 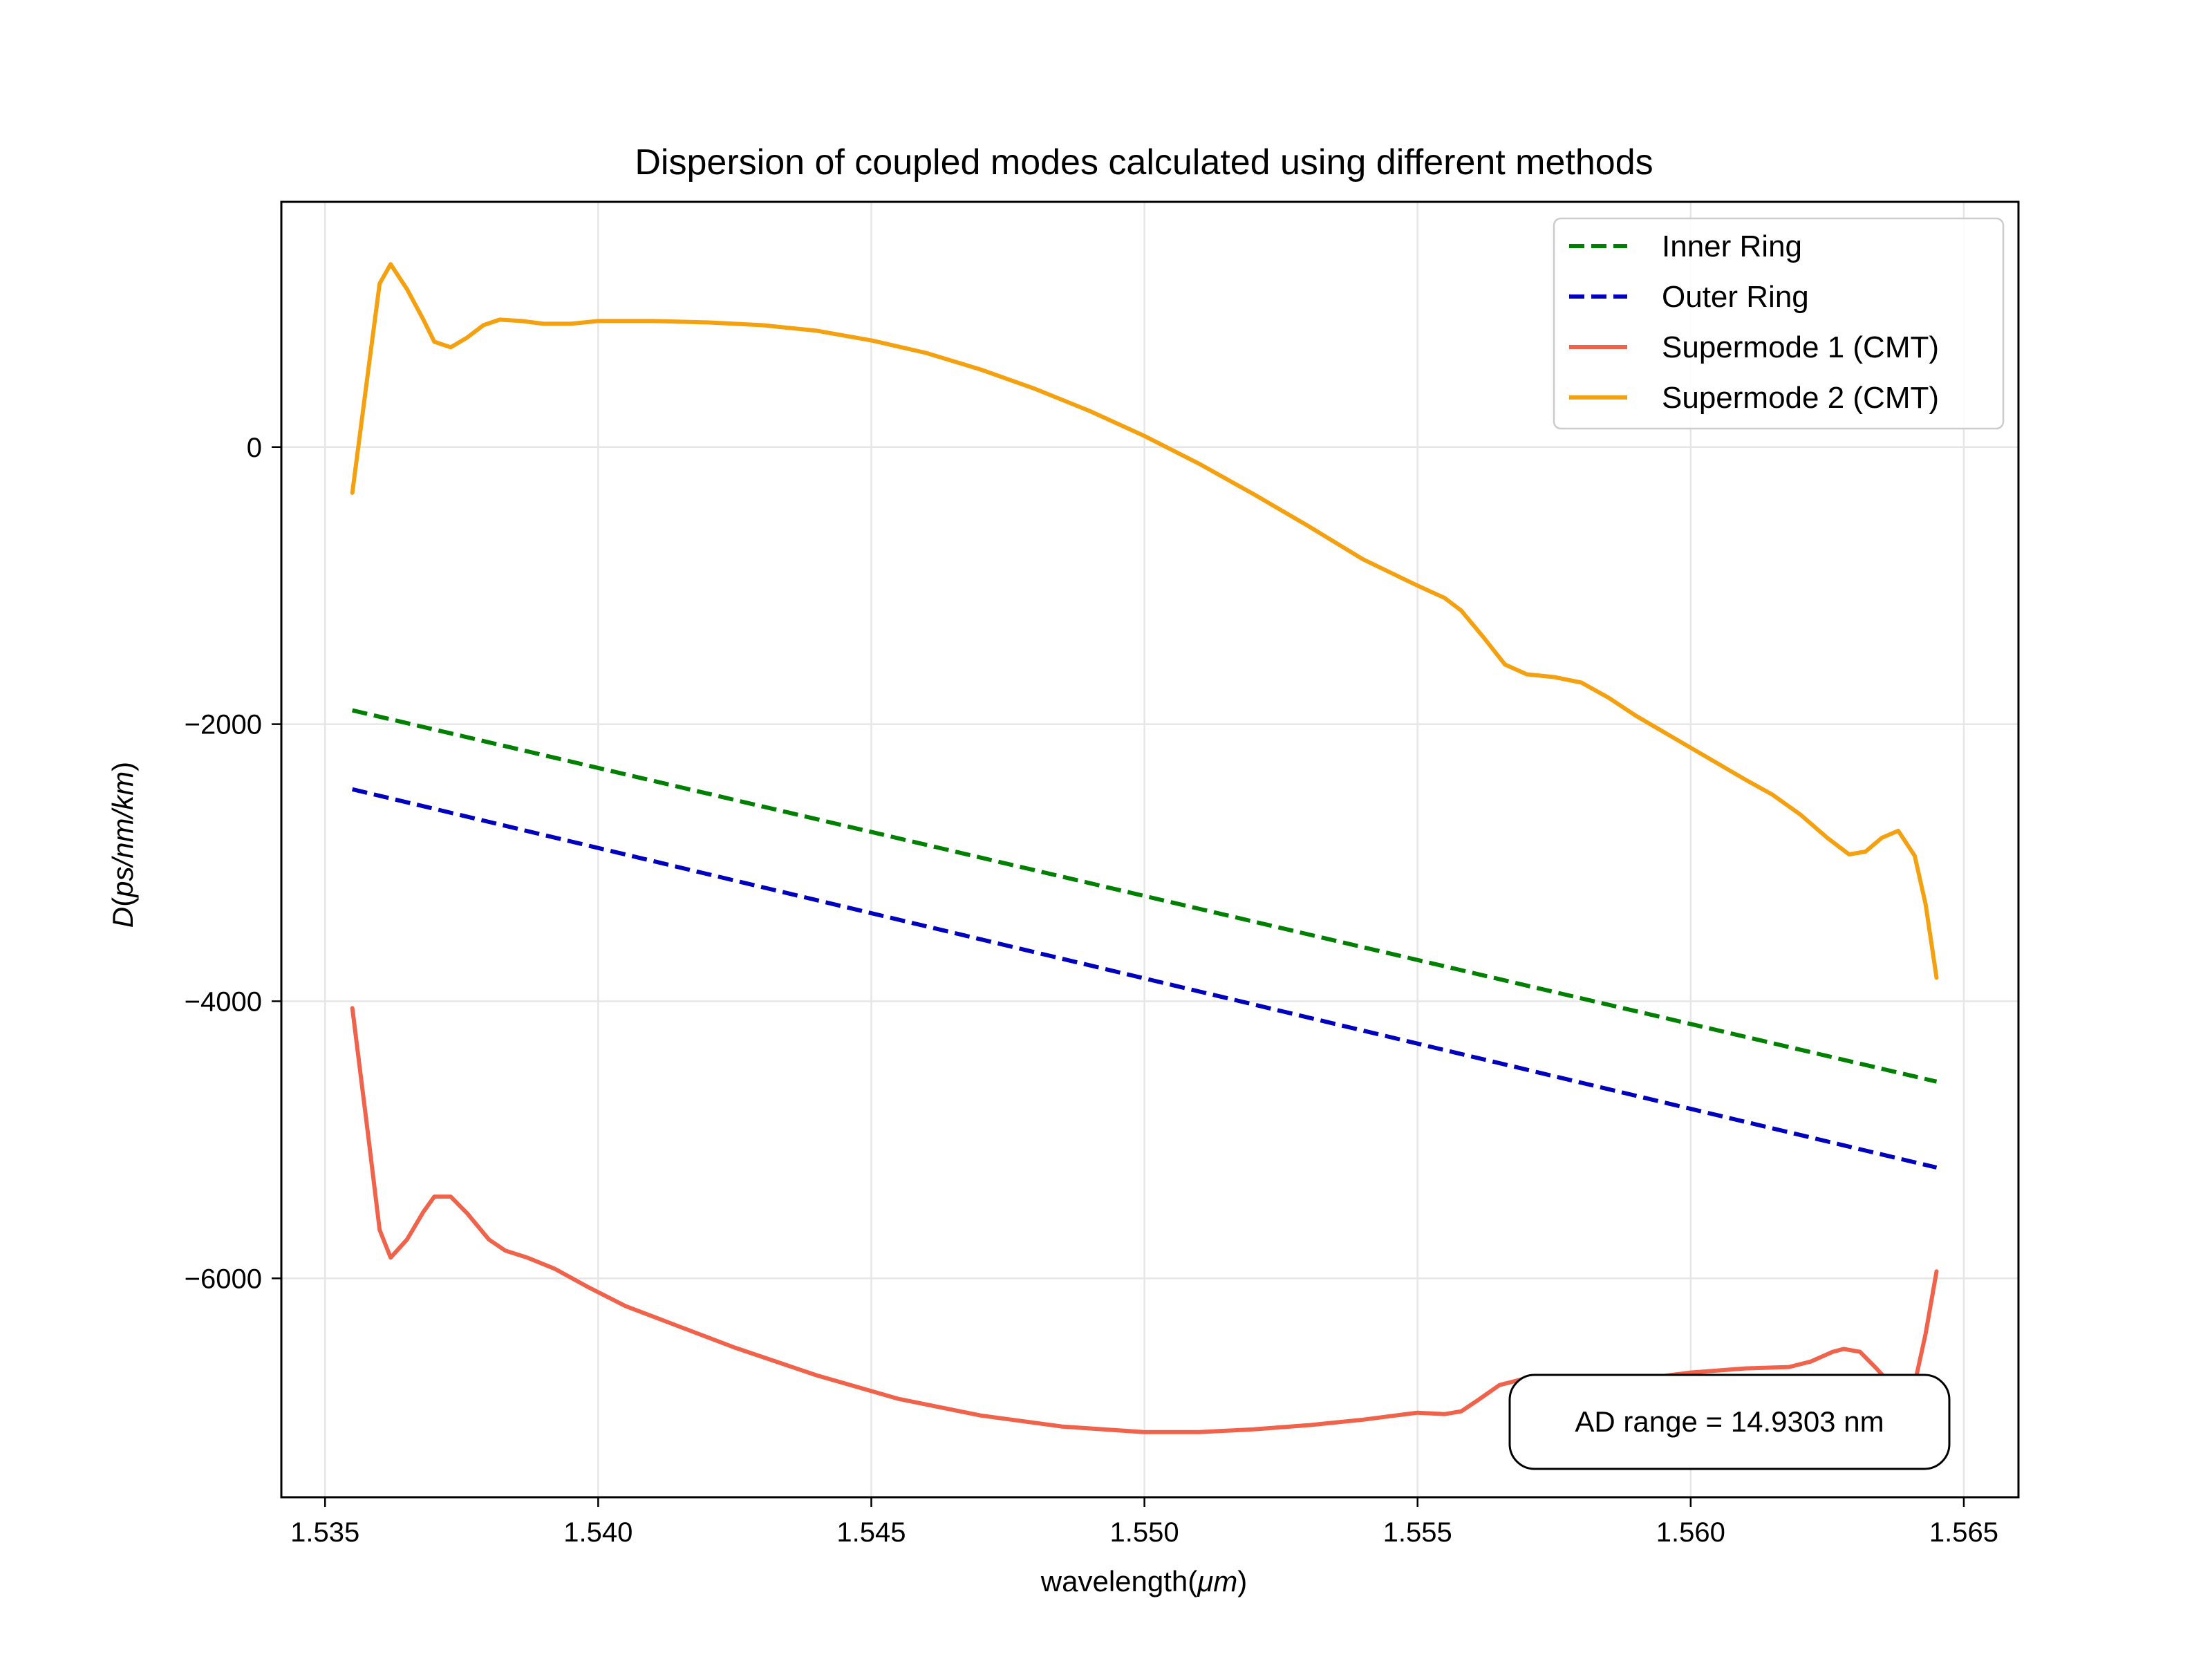 What do you see at coordinates (597, 1532) in the screenshot?
I see `x-tick-label: 1.540` at bounding box center [597, 1532].